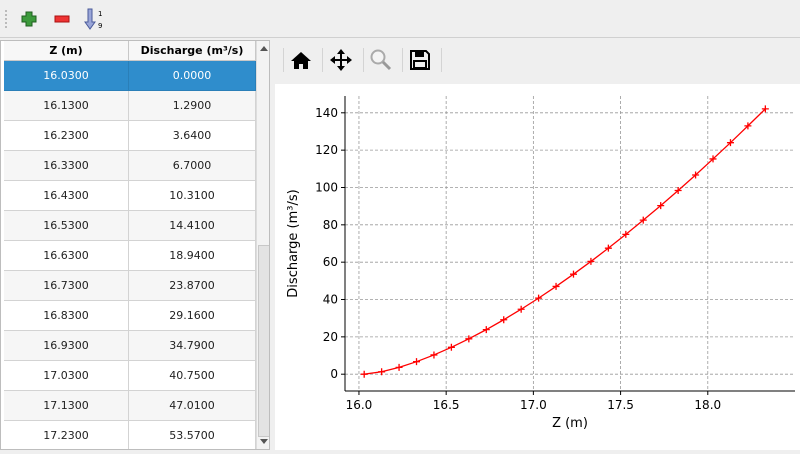 The height and width of the screenshot is (454, 800). Describe the element at coordinates (326, 113) in the screenshot. I see `y-tick-label: 140` at that location.